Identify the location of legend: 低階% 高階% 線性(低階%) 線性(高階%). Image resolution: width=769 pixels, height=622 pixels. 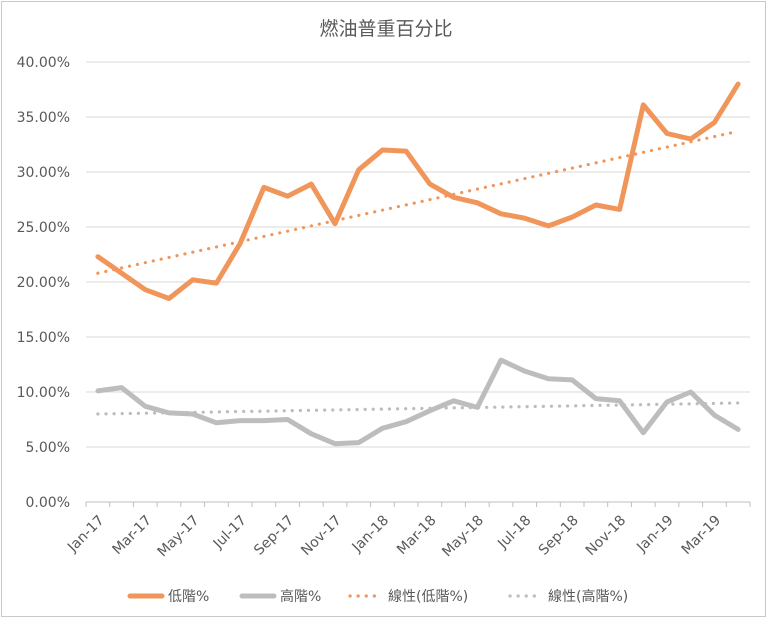
(377, 596).